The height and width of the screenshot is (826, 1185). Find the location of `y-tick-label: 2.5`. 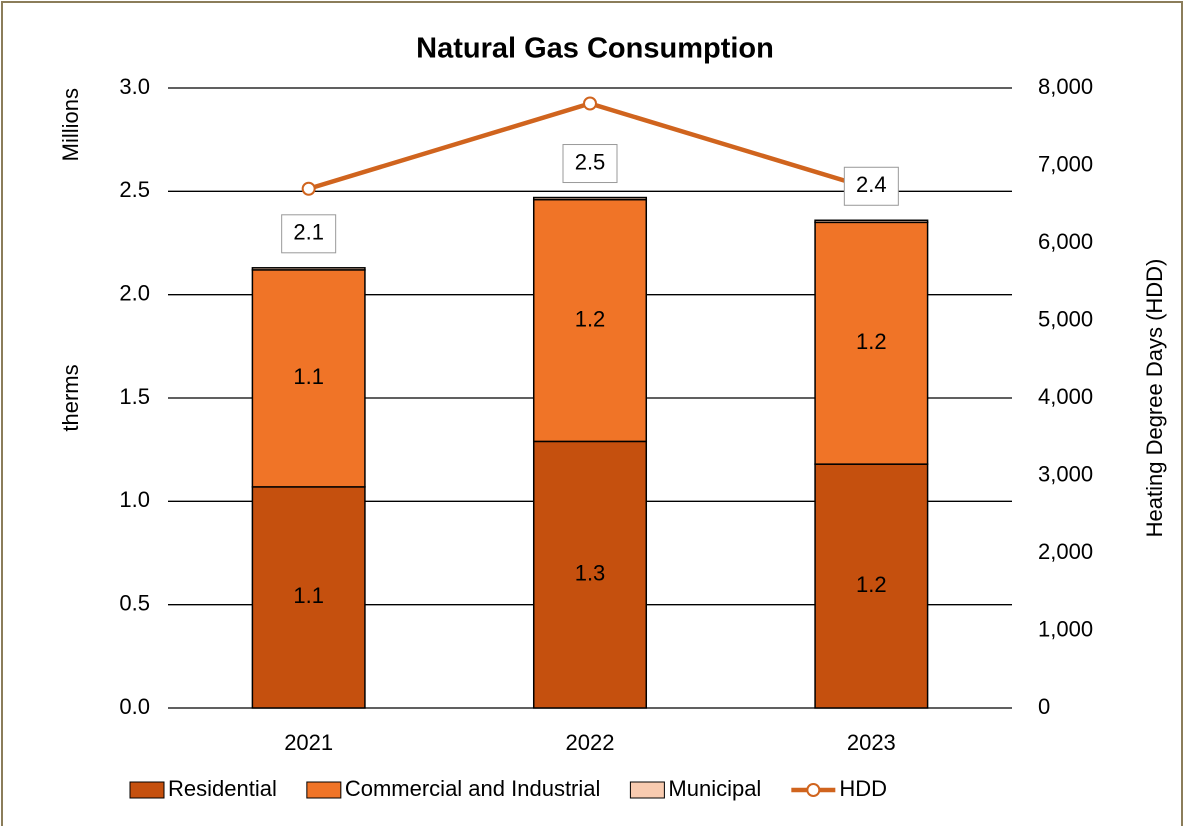

y-tick-label: 2.5 is located at coordinates (134, 189).